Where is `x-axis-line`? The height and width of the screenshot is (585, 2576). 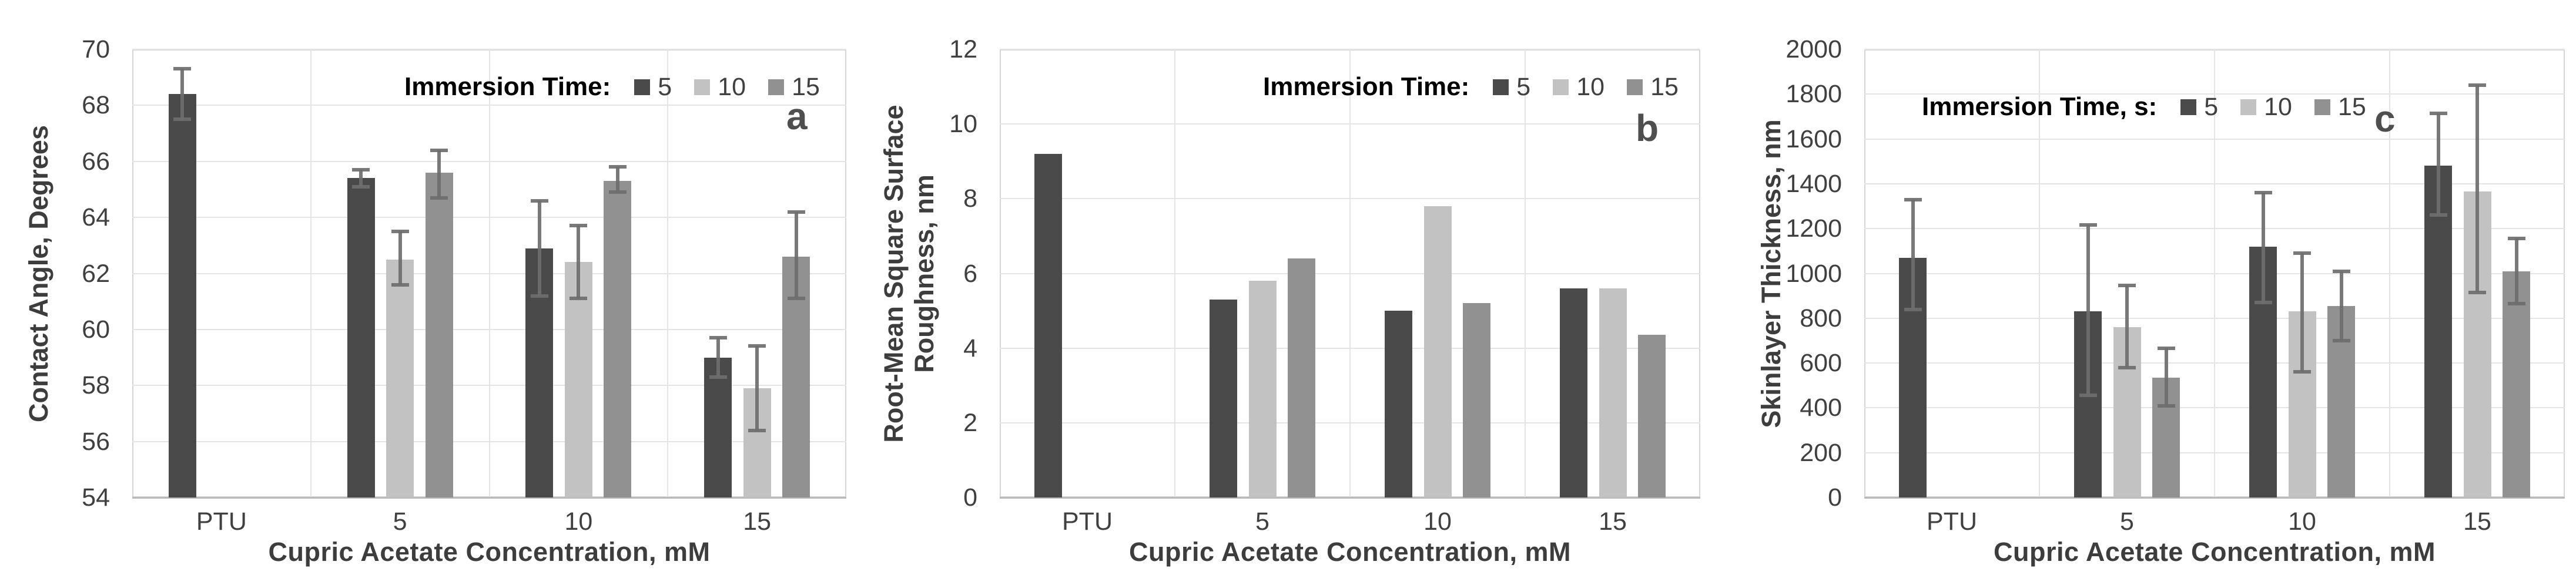 x-axis-line is located at coordinates (489, 498).